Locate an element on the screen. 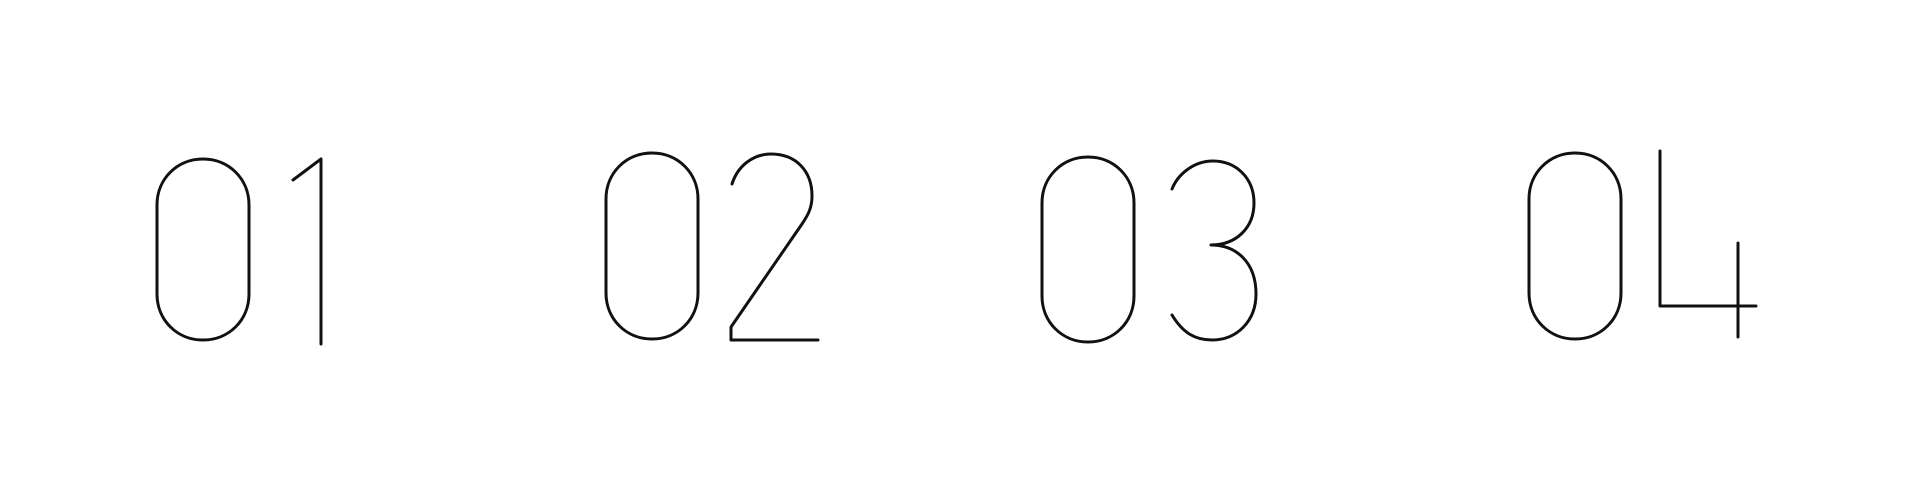 The image size is (1920, 496). digit-three is located at coordinates (1214, 250).